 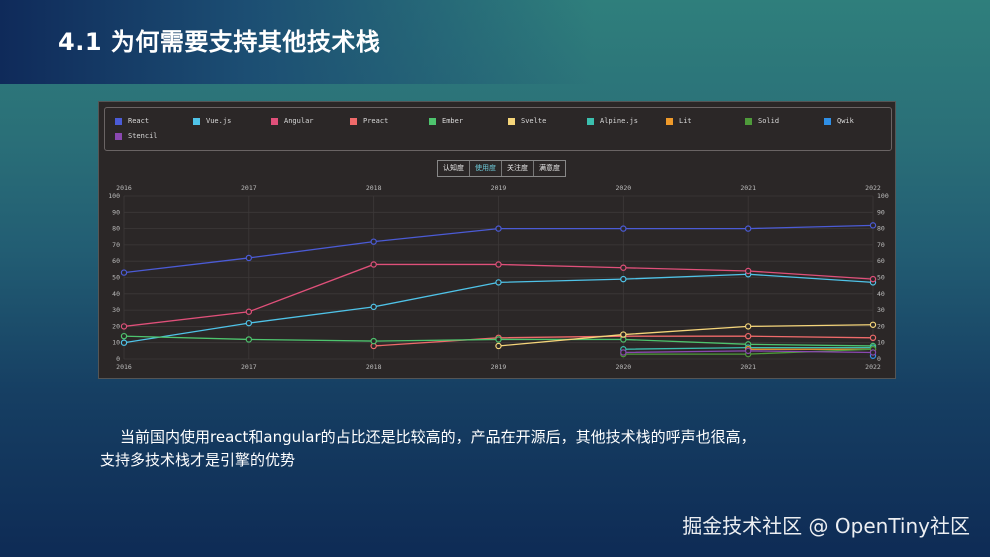 I want to click on legend-item-ember: Ember, so click(x=446, y=121).